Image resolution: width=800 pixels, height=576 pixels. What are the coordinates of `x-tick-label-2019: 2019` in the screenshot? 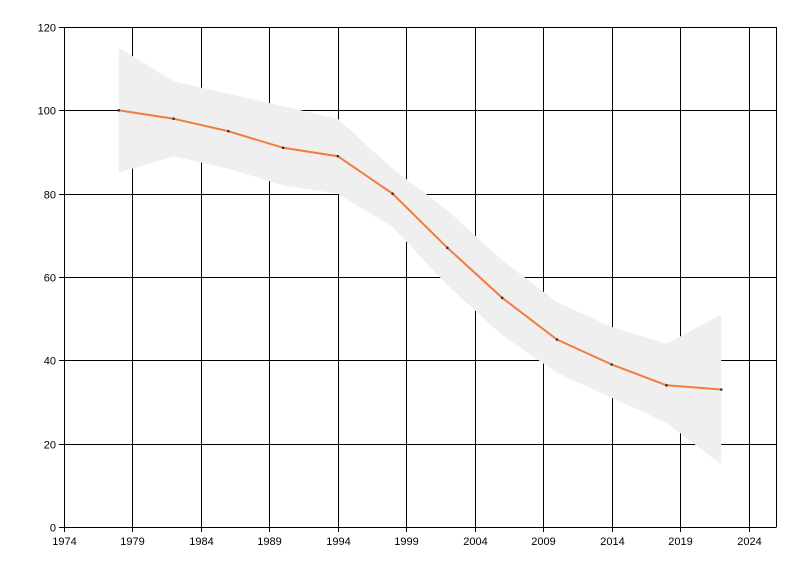 It's located at (680, 542).